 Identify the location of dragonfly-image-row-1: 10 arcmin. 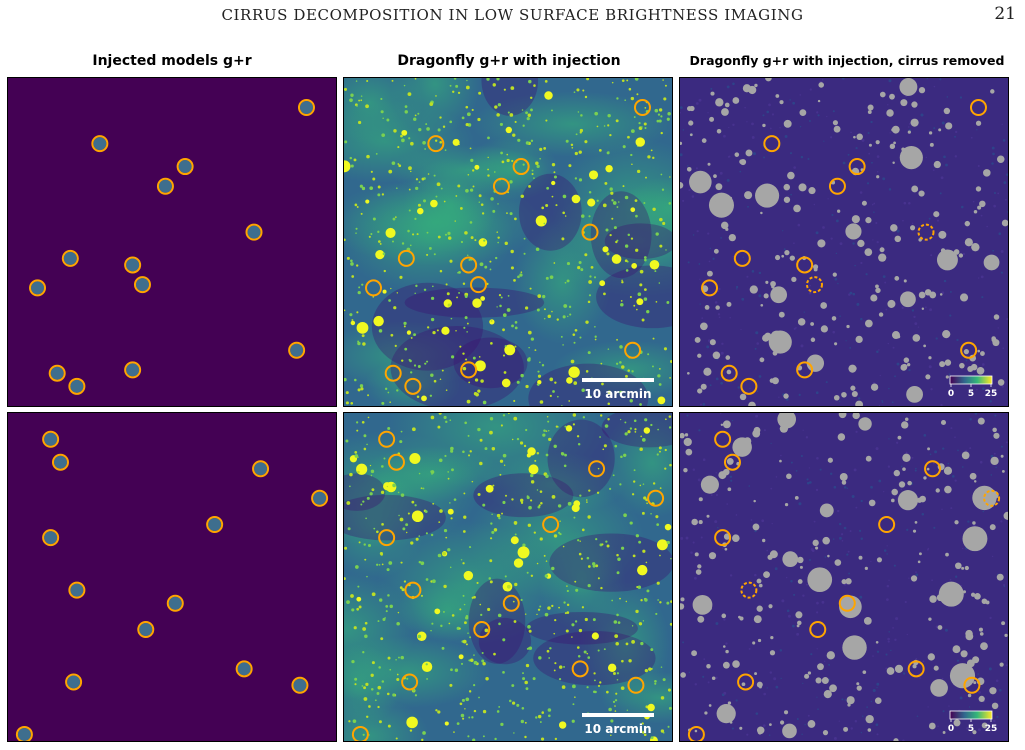
(508, 242).